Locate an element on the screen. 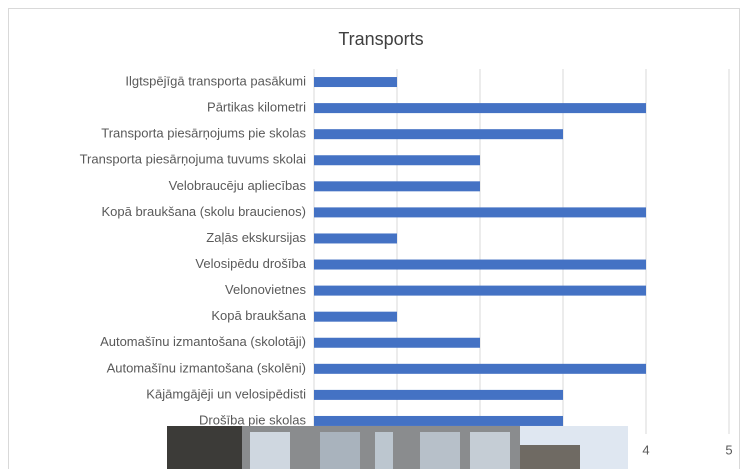  y-tick-label: Velonovietnes is located at coordinates (265, 289).